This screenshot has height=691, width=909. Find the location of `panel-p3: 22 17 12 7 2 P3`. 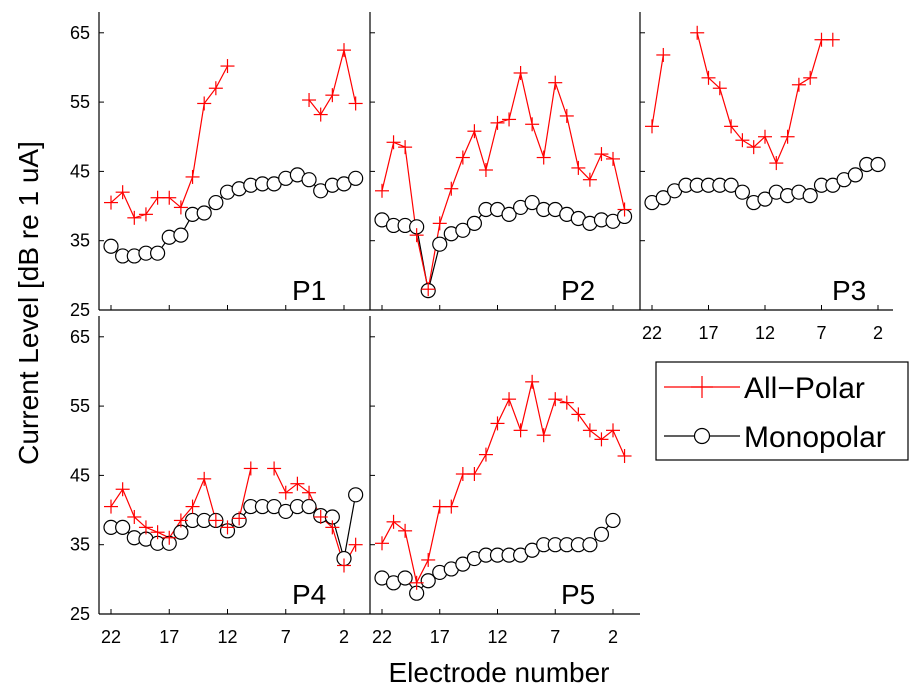

panel-p3: 22 17 12 7 2 P3 is located at coordinates (766, 177).